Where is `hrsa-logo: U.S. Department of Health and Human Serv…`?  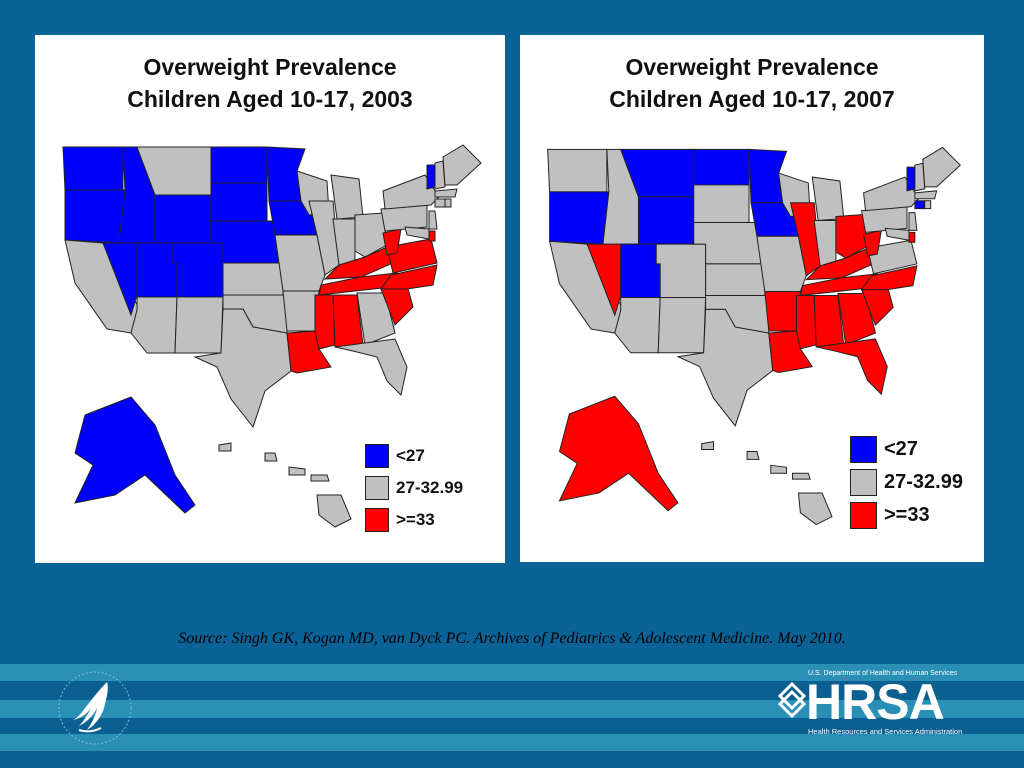
hrsa-logo: U.S. Department of Health and Human Serv… is located at coordinates (876, 705).